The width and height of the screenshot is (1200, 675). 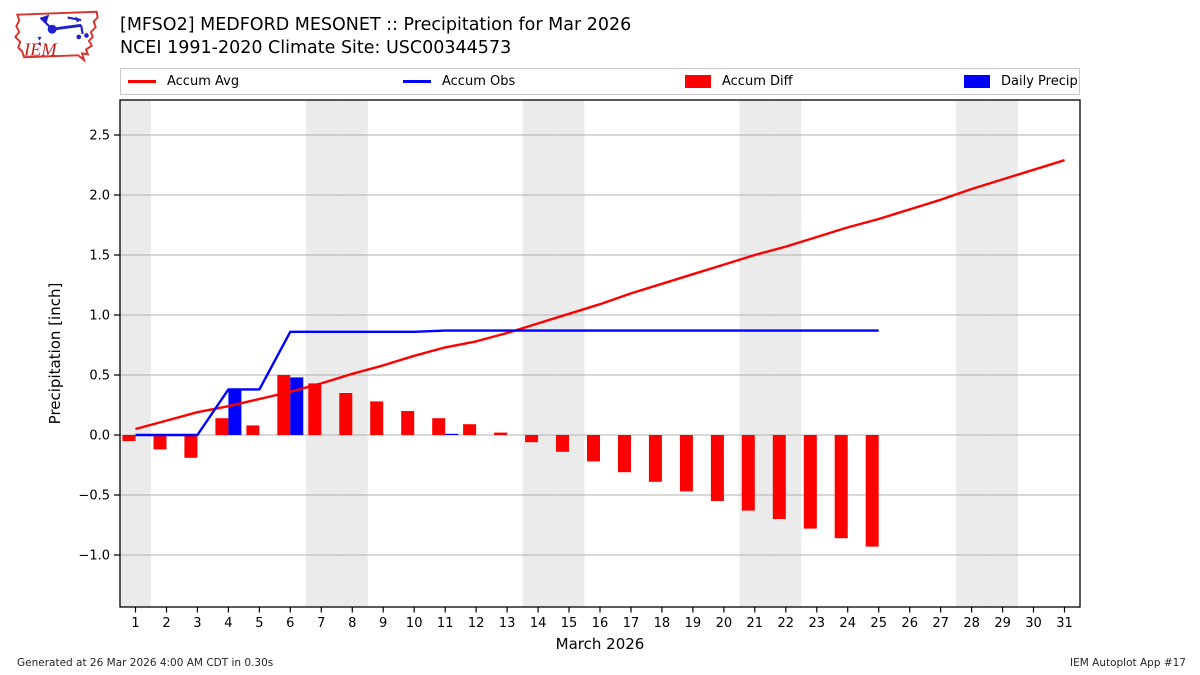 I want to click on x-tick-label: 21, so click(x=755, y=623).